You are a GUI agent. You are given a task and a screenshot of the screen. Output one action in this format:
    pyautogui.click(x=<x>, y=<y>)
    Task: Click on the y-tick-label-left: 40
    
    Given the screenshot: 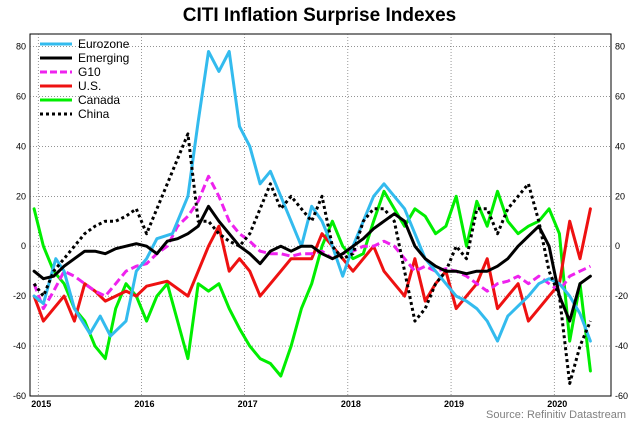 What is the action you would take?
    pyautogui.click(x=21, y=146)
    